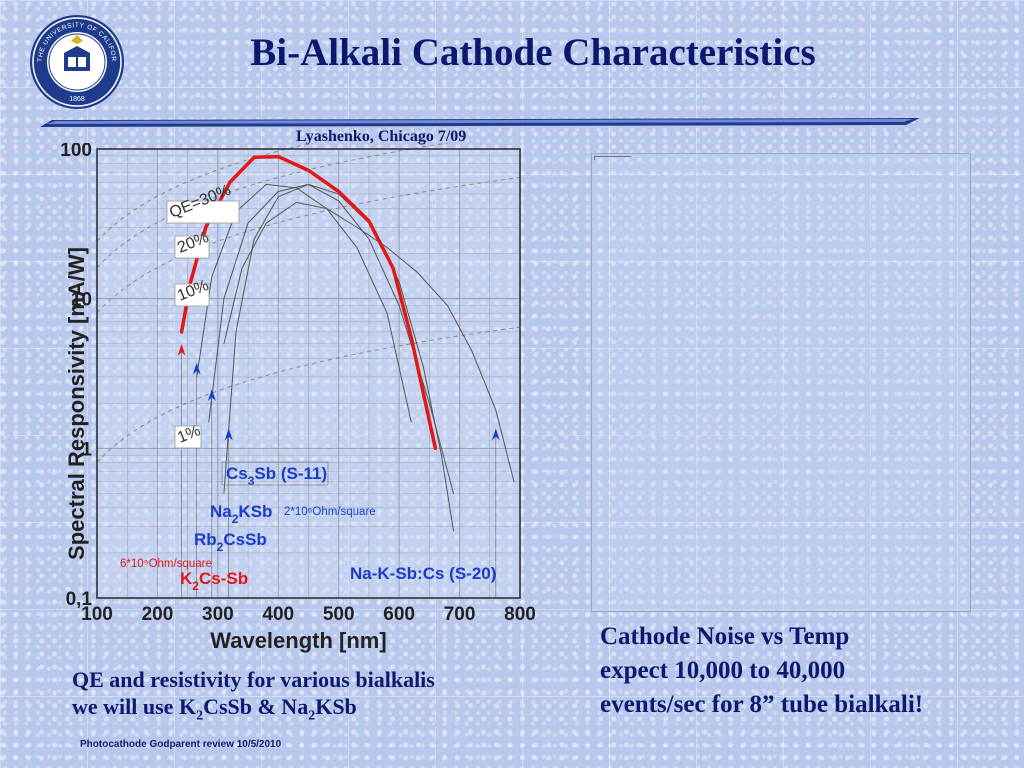 The image size is (1024, 768). I want to click on curve-label-na2ksb: Na2KSb, so click(241, 514).